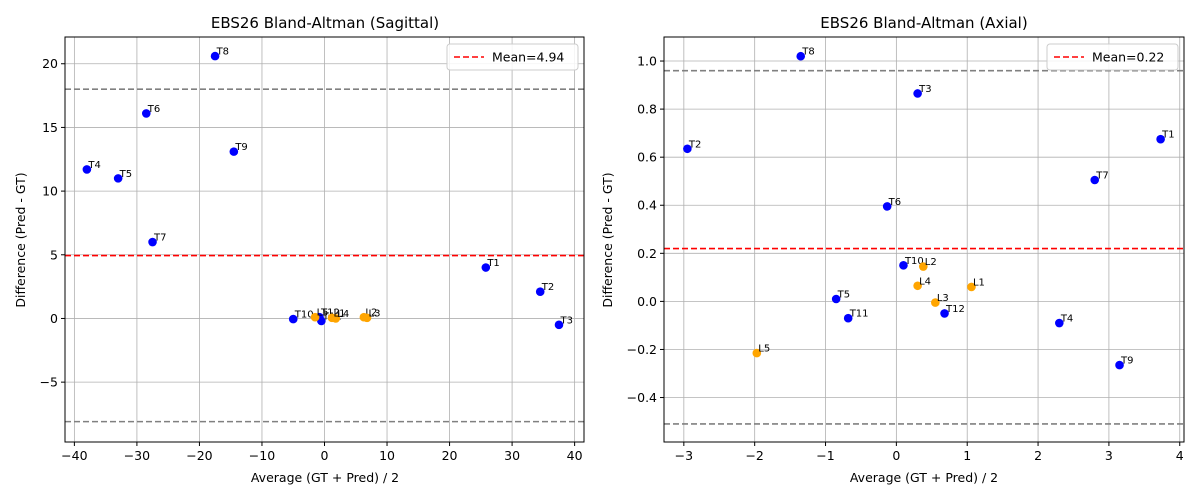  Describe the element at coordinates (222, 52) in the screenshot. I see `sagittal-point-label-t8: T8` at that location.